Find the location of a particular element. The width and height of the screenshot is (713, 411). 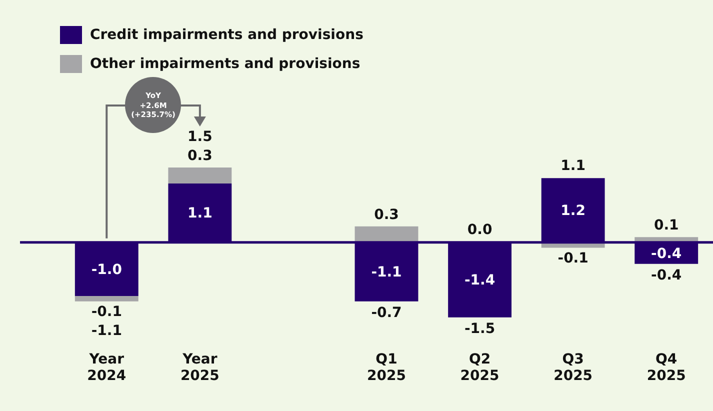

total-label: 1.1 is located at coordinates (573, 166).